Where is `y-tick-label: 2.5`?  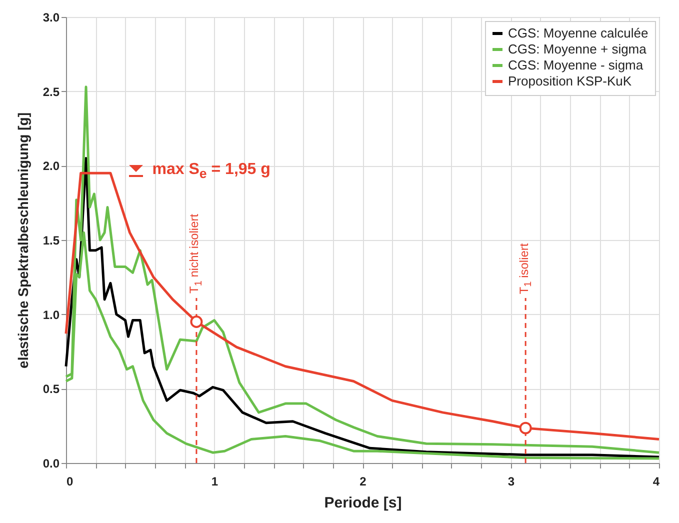
y-tick-label: 2.5 is located at coordinates (51, 91).